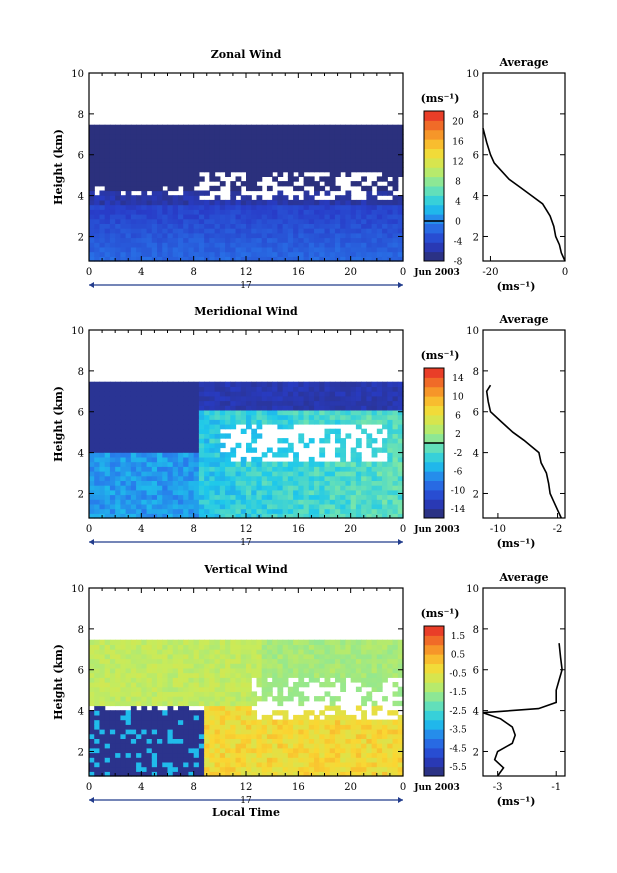 This screenshot has height=873, width=617. I want to click on colorbar-unit: (ms⁻¹), so click(440, 98).